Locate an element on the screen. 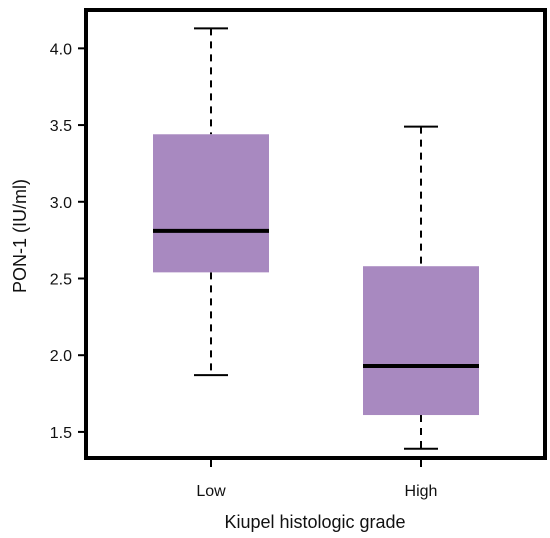  y-axis-title: PON-1 (IU/ml) is located at coordinates (20, 236).